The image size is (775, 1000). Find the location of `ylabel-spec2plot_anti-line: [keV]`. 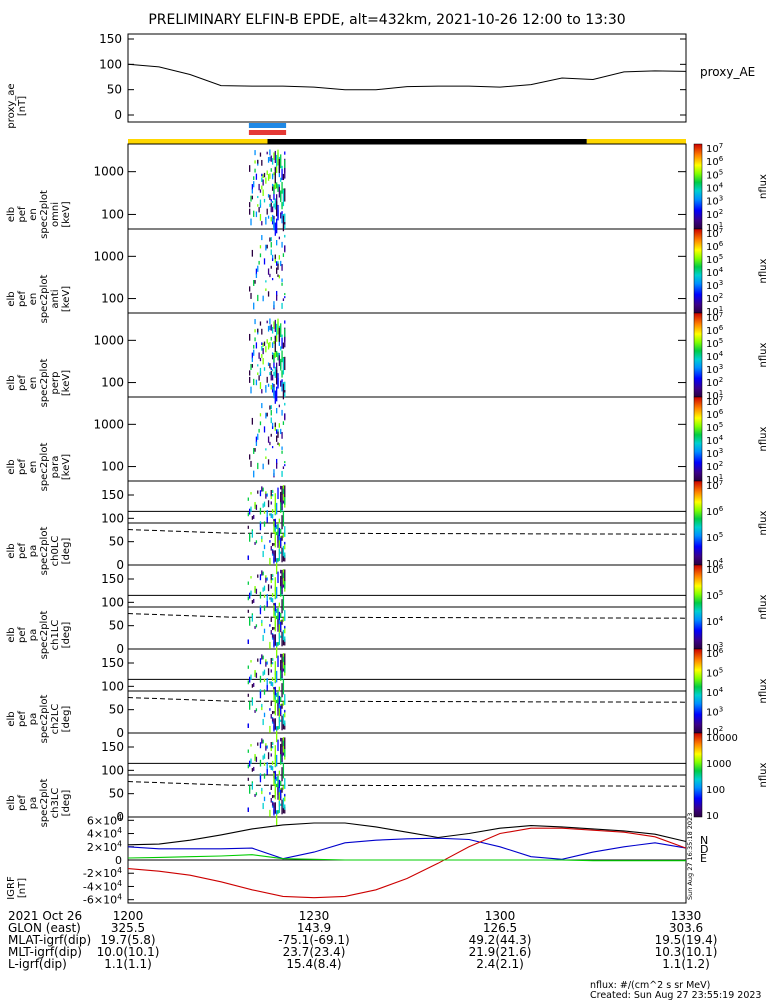

ylabel-spec2plot_anti-line: [keV] is located at coordinates (66, 299).